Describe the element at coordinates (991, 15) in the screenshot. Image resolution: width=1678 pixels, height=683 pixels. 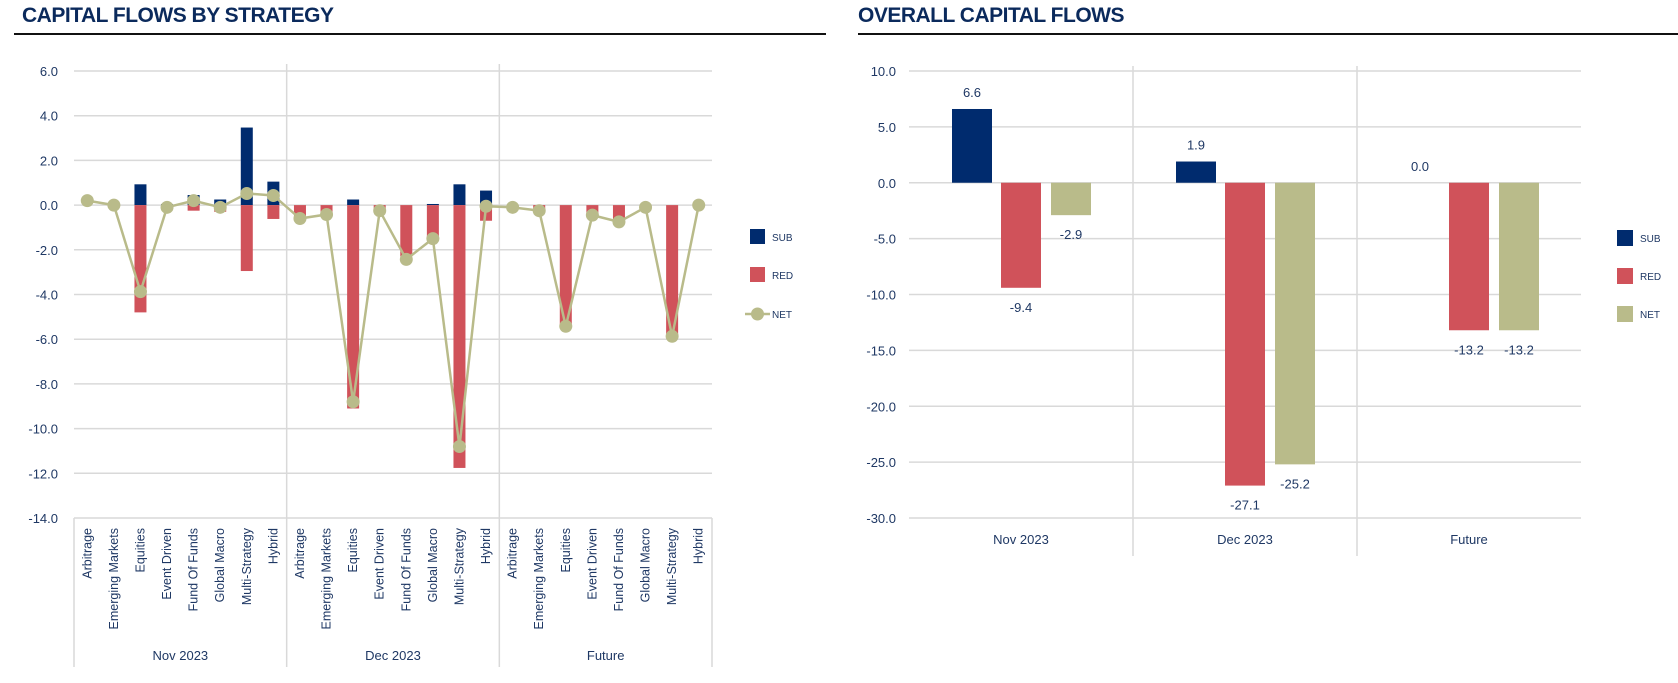
I see `right-chart-title: OVERALL CAPITAL FLOWS` at that location.